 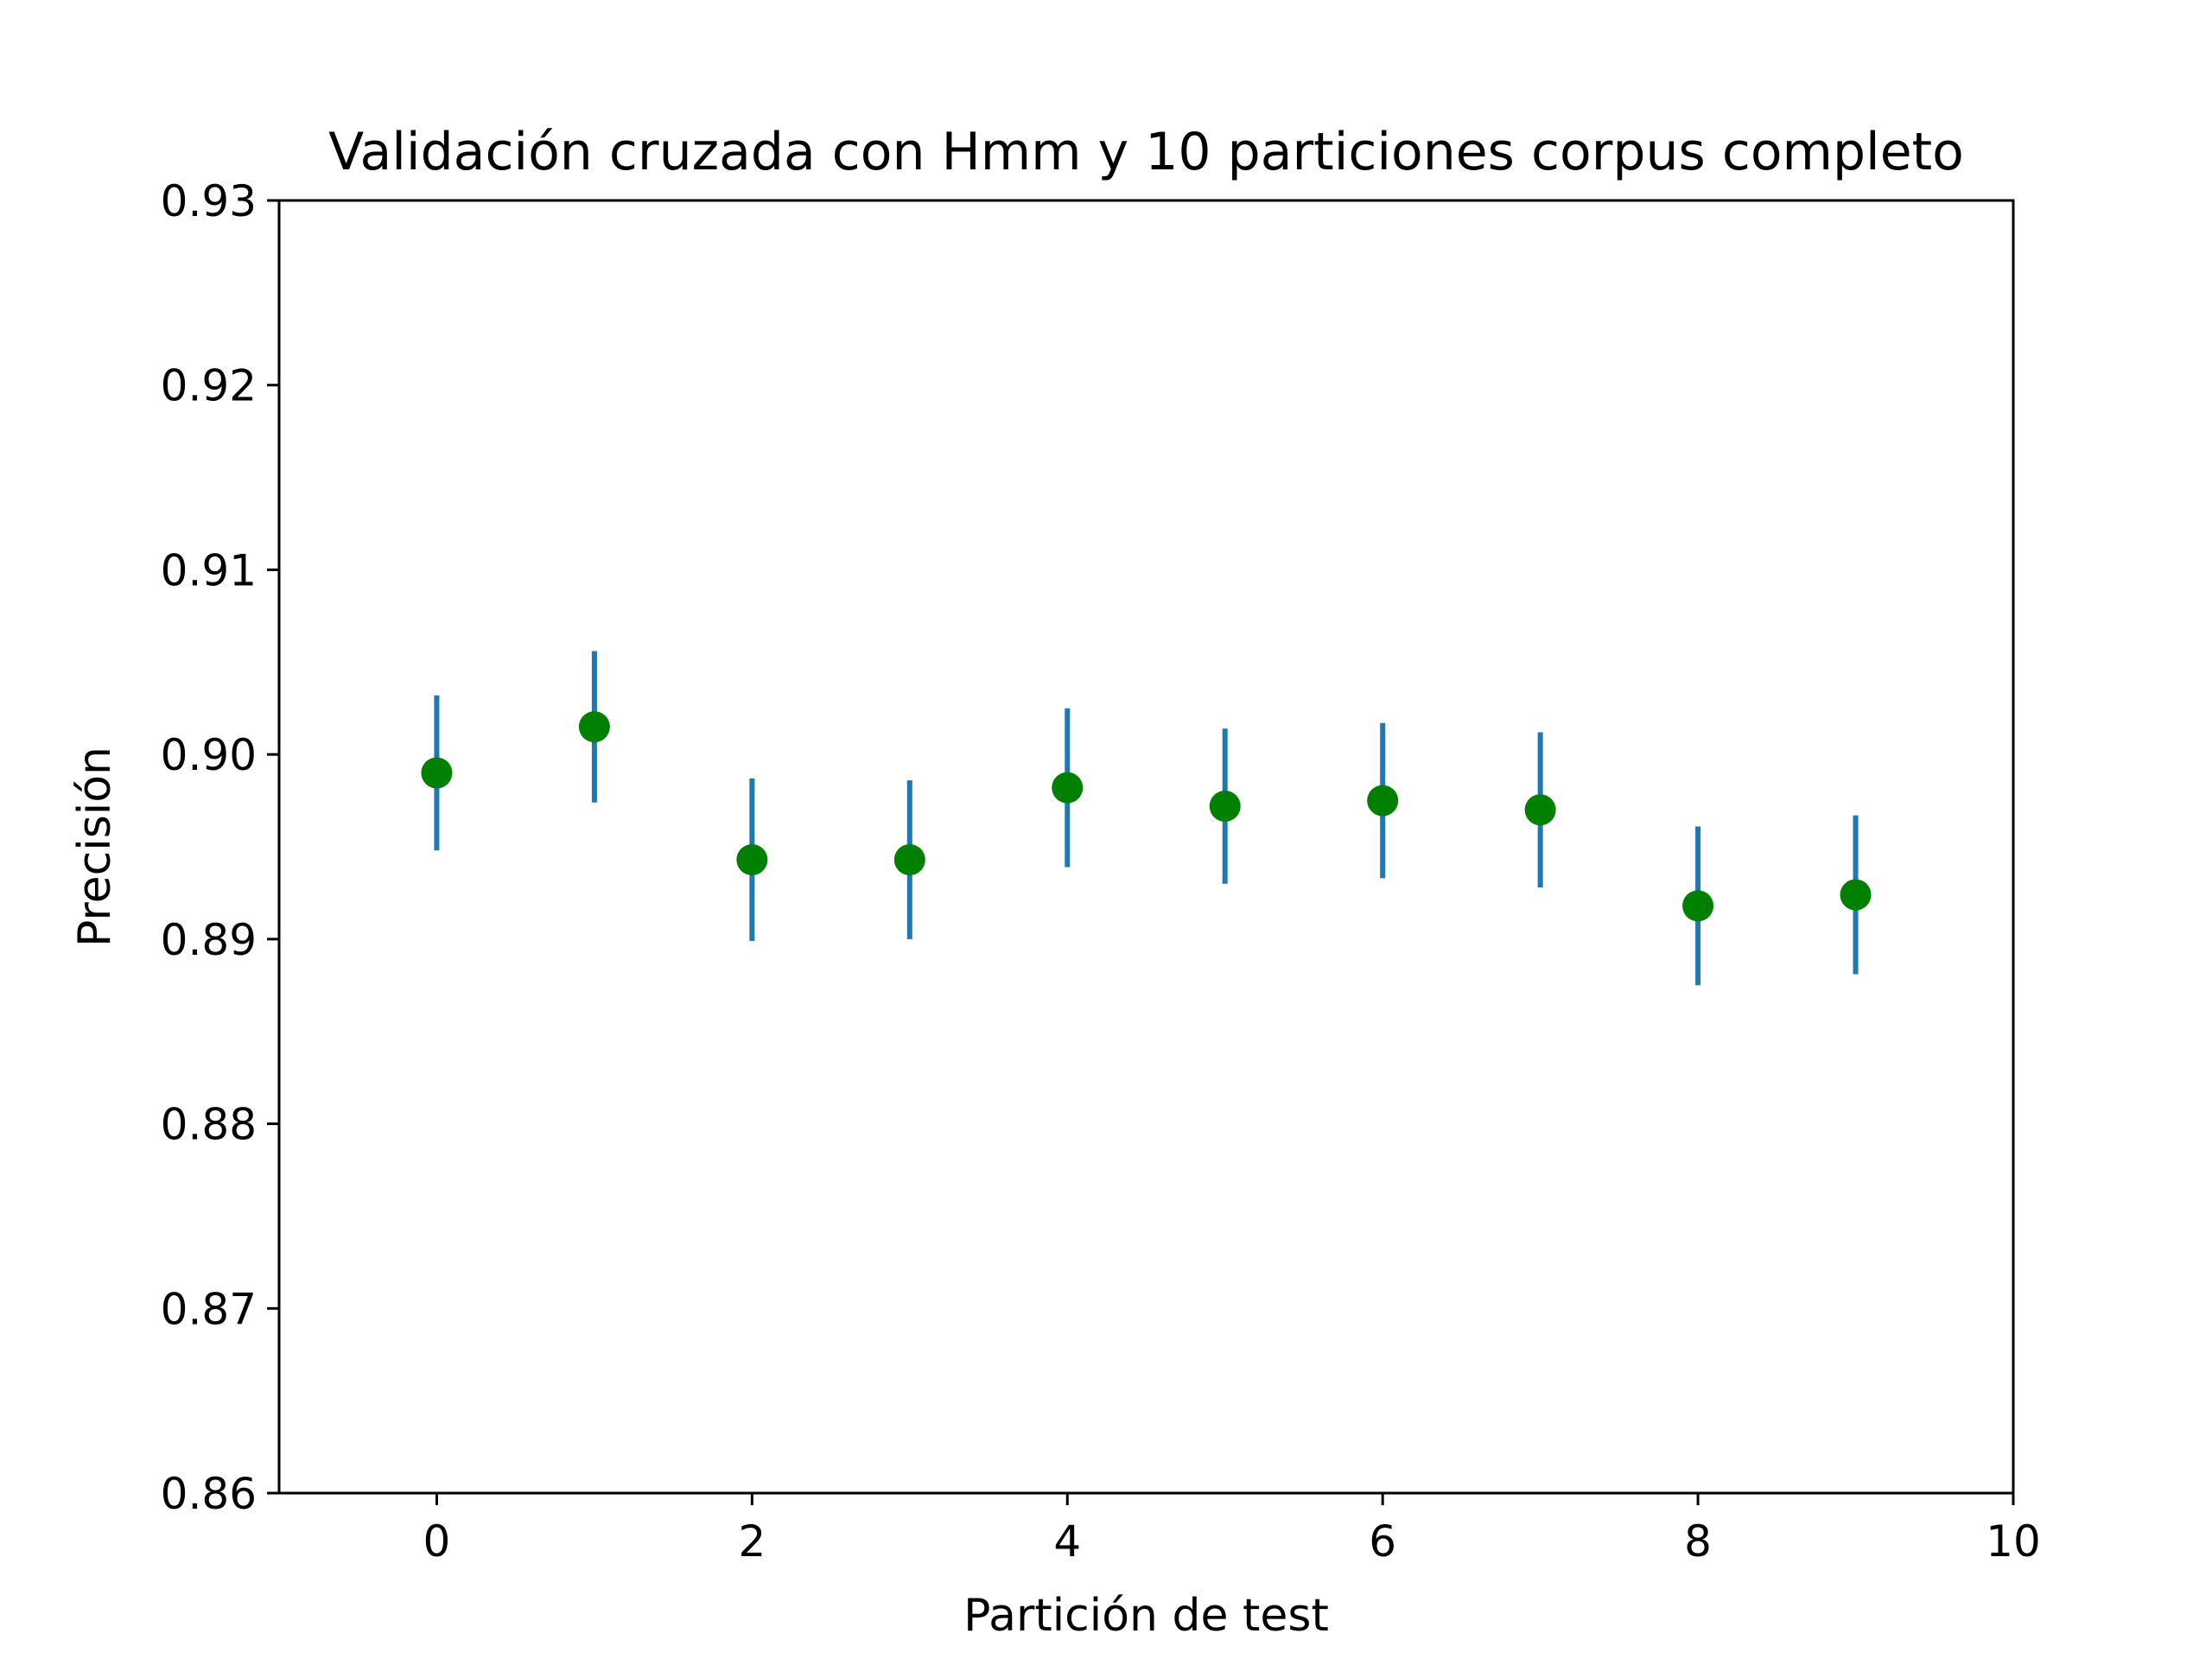 I want to click on y-tick-label: 0.87, so click(x=209, y=1309).